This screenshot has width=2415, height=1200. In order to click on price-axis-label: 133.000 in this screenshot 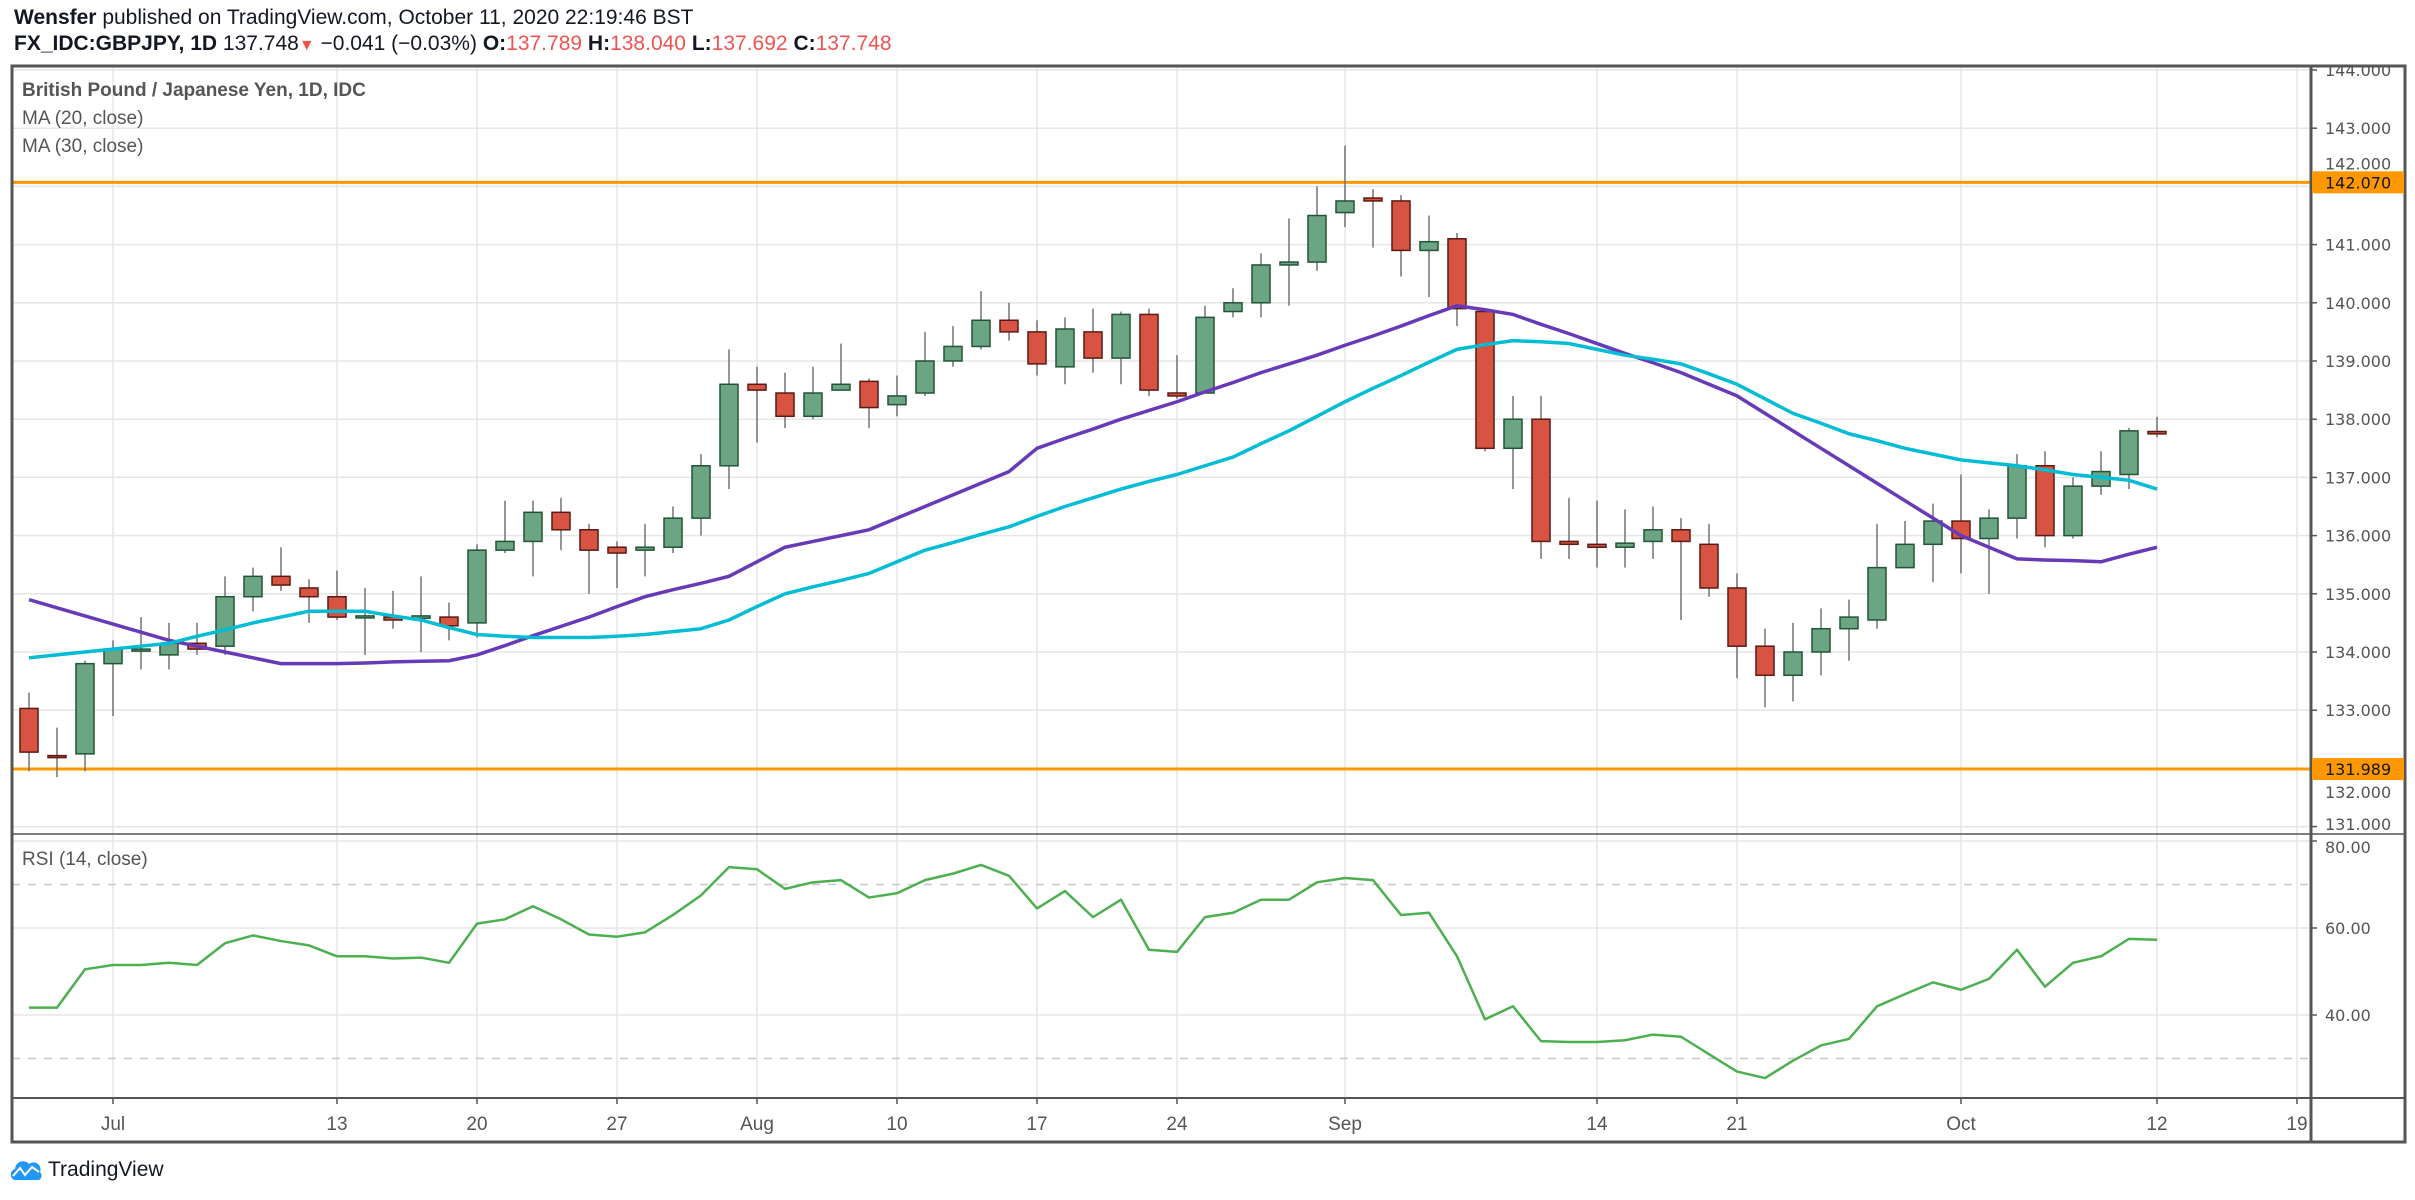, I will do `click(2358, 710)`.